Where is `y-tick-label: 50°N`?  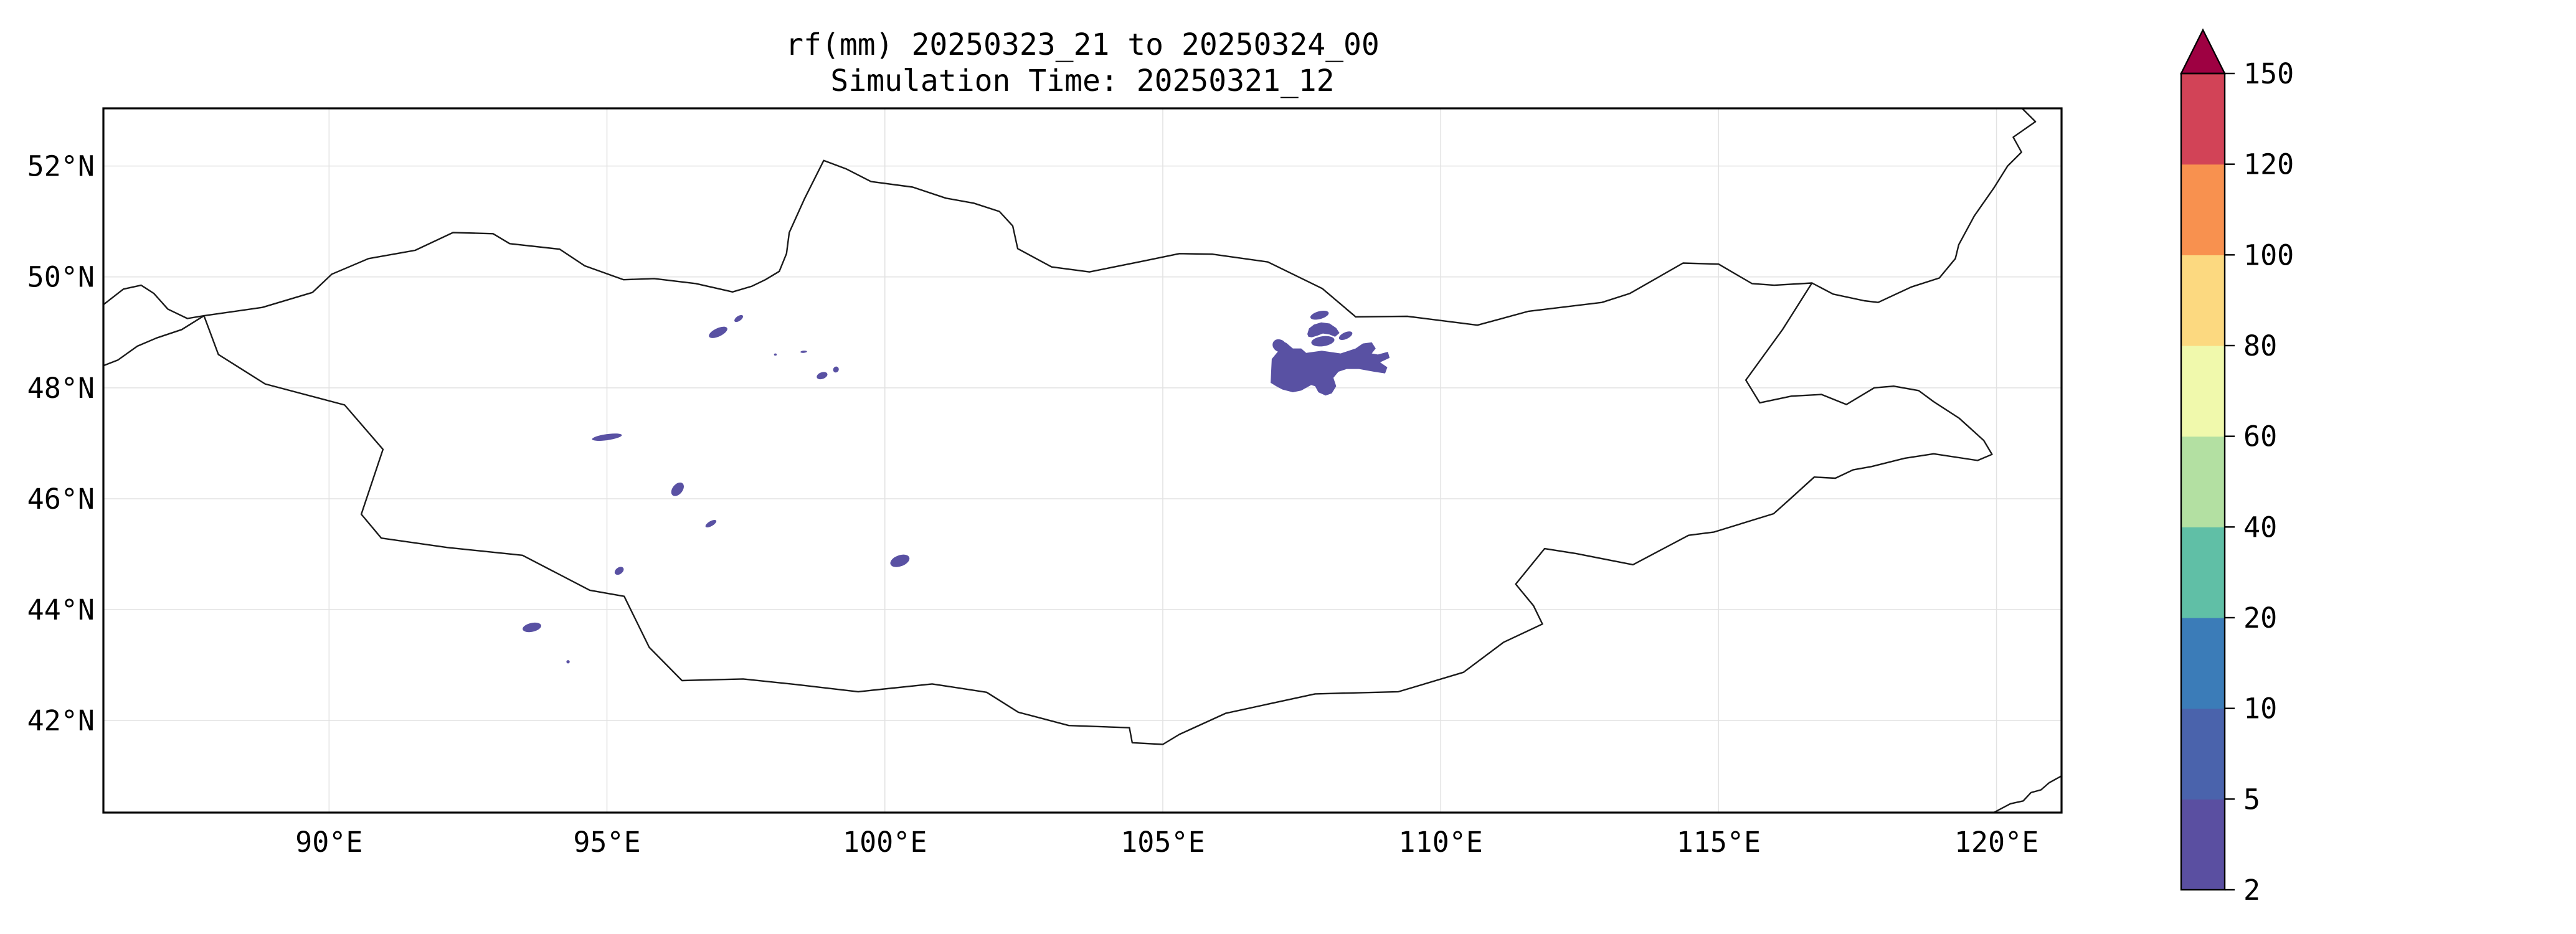
y-tick-label: 50°N is located at coordinates (61, 277).